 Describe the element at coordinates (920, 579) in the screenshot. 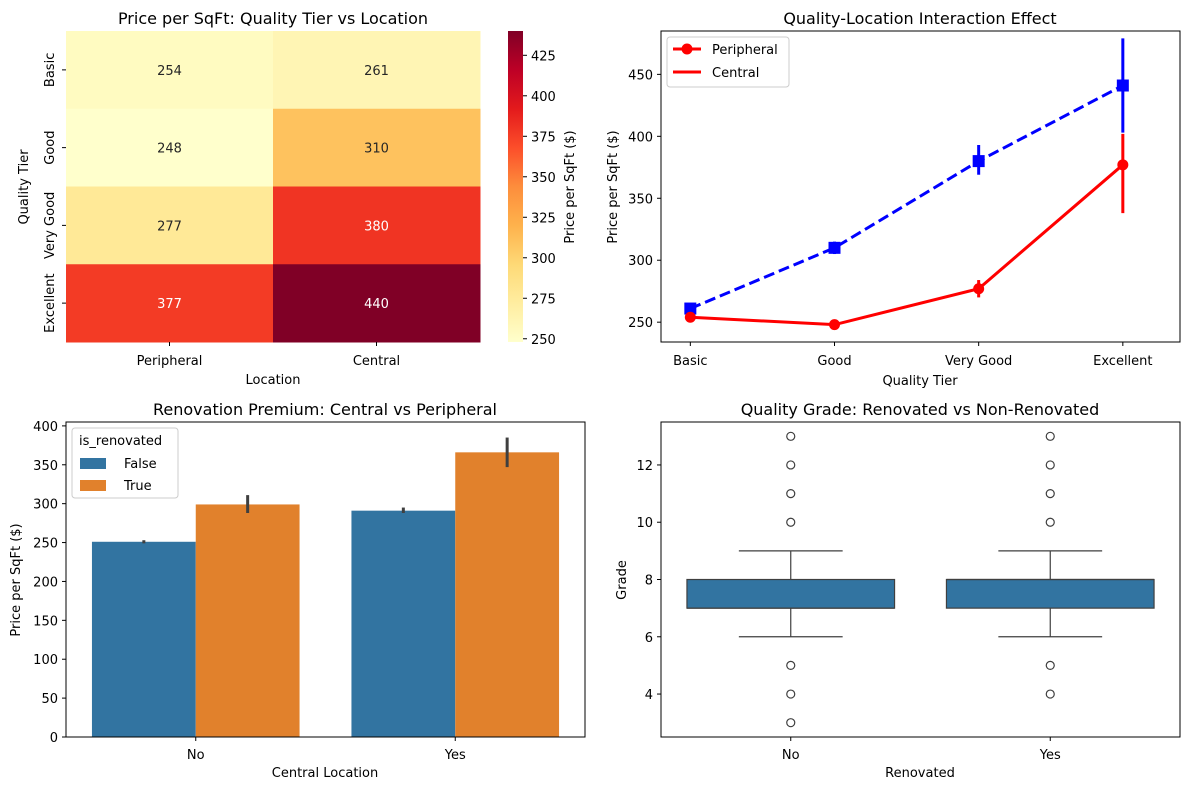

I see `box-boxes` at that location.